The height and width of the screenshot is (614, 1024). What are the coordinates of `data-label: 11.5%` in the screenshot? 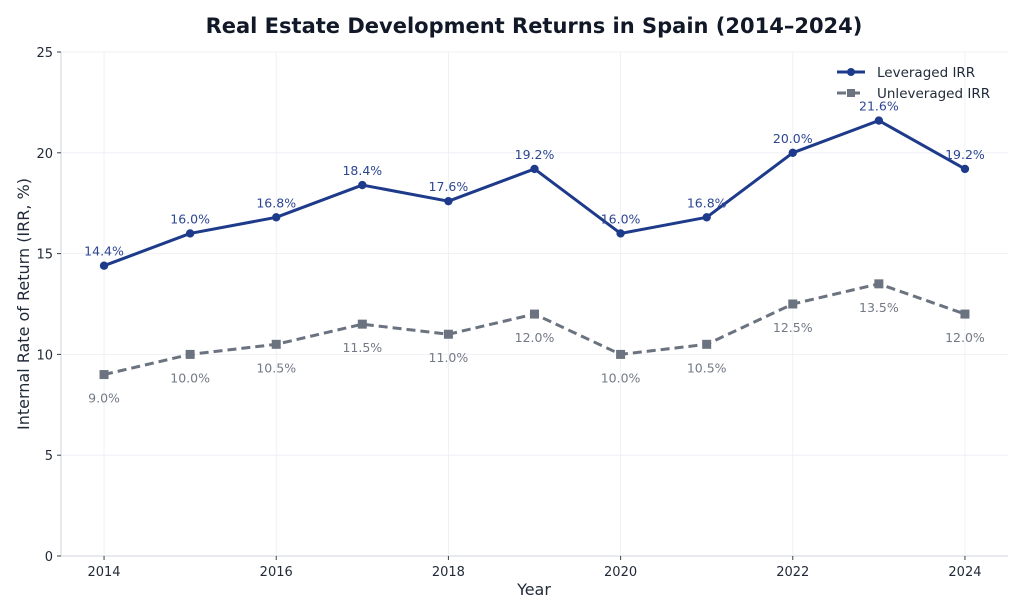 It's located at (362, 347).